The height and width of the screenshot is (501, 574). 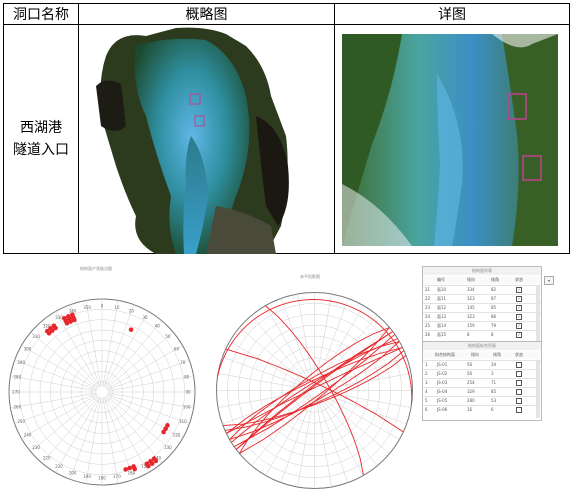 I want to click on fit-row: 5 JS-05 280 53, so click(x=482, y=400).